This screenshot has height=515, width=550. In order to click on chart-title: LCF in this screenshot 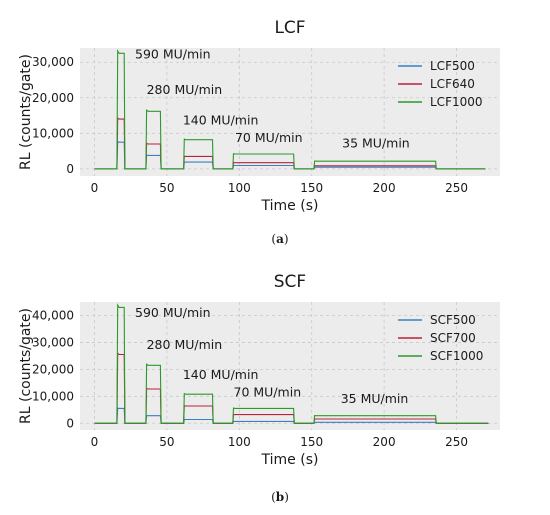, I will do `click(289, 28)`.